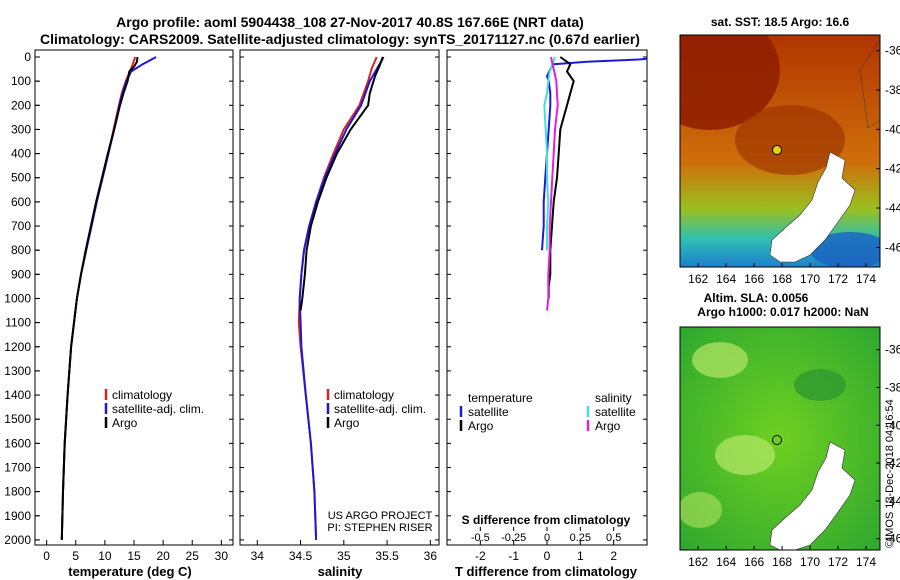  I want to click on temperature-x-tick-label: 5, so click(75, 556).